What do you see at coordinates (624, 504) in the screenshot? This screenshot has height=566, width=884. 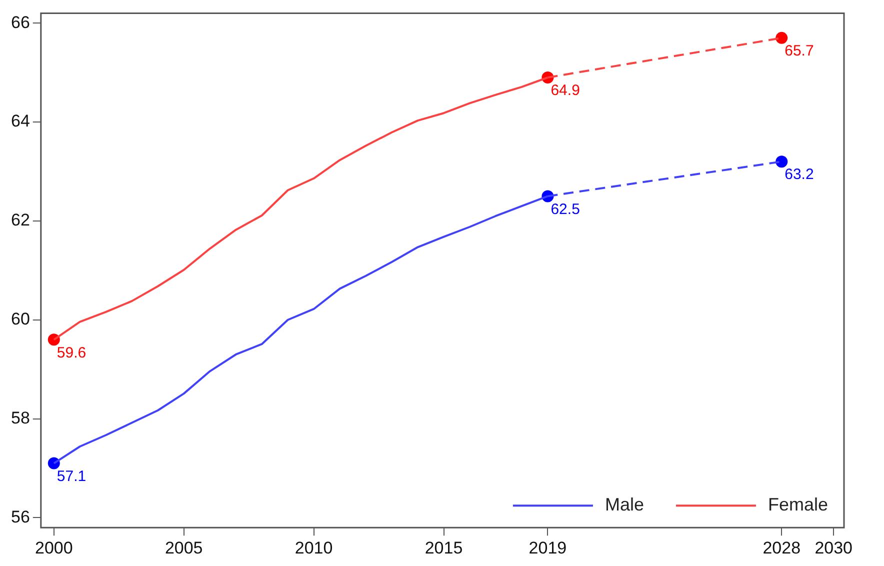 I see `legend-label: Male` at bounding box center [624, 504].